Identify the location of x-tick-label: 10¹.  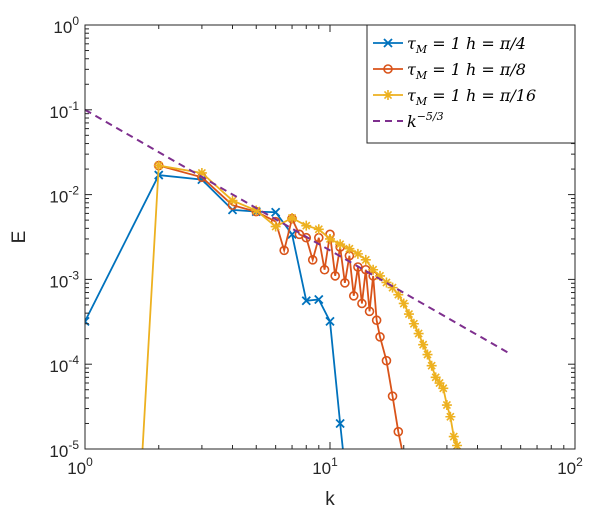
(325, 466).